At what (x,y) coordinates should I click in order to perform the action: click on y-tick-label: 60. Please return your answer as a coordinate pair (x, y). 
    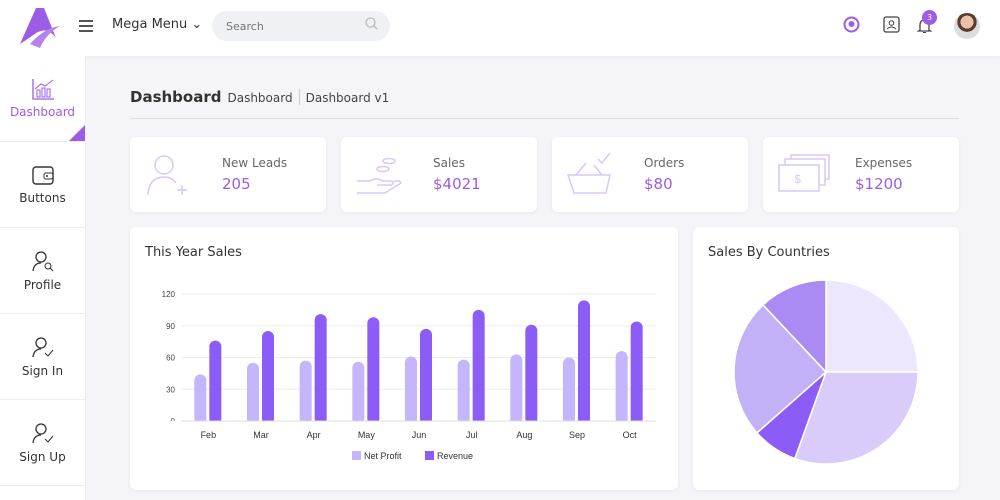
    Looking at the image, I should click on (170, 358).